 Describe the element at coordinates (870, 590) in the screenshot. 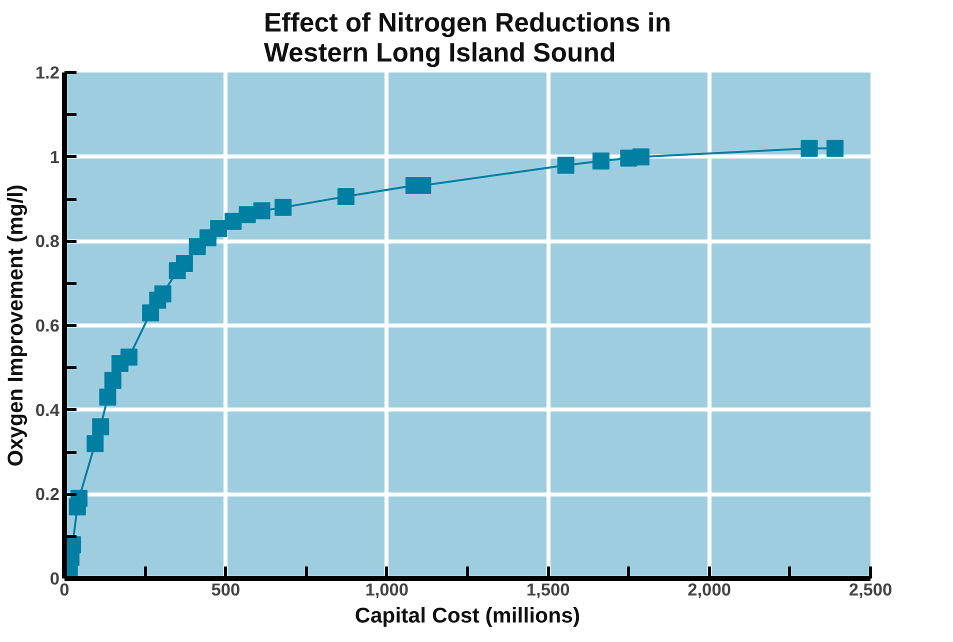

I see `x-tick-label: 2,500` at that location.